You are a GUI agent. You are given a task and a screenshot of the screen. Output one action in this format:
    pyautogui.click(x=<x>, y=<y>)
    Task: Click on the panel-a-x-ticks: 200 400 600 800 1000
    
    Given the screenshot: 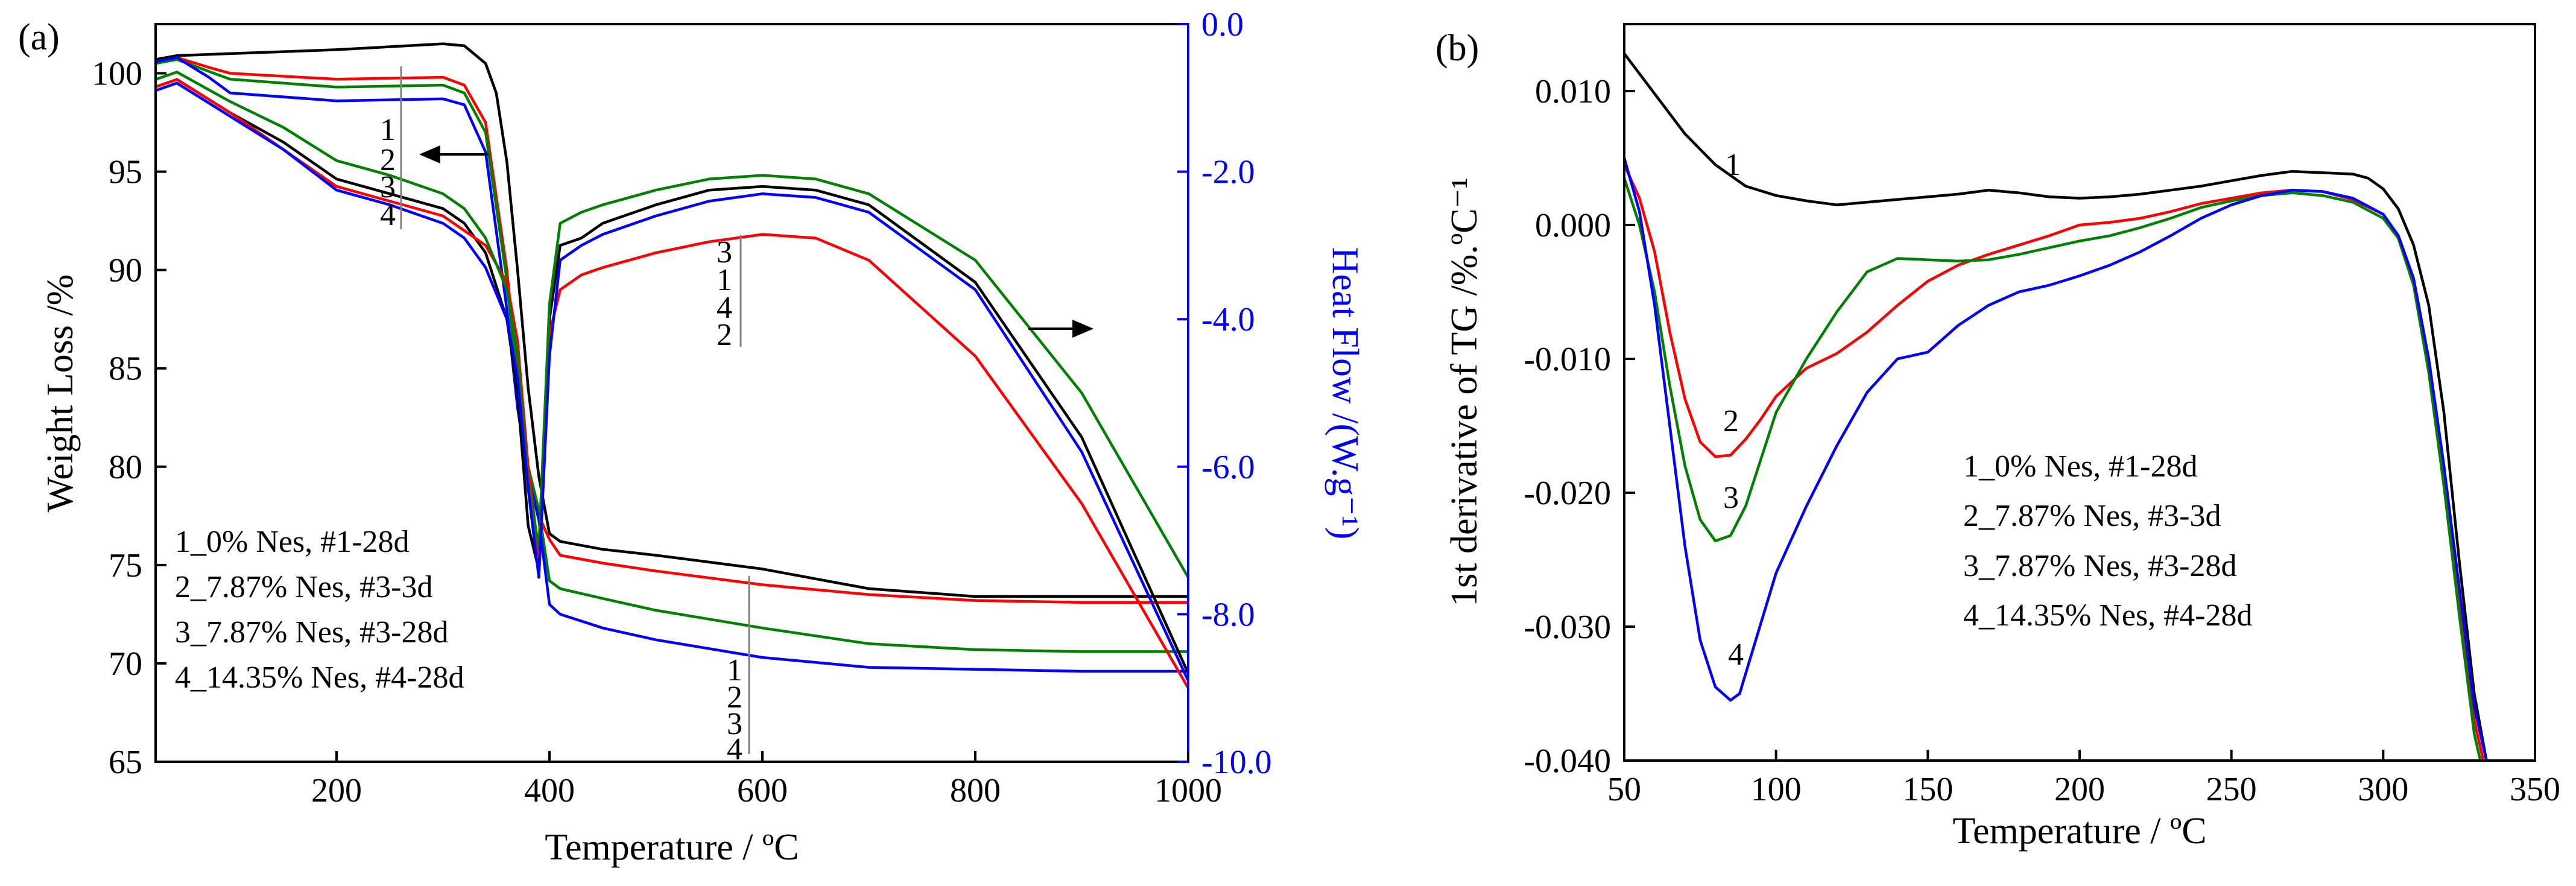 What is the action you would take?
    pyautogui.click(x=766, y=780)
    